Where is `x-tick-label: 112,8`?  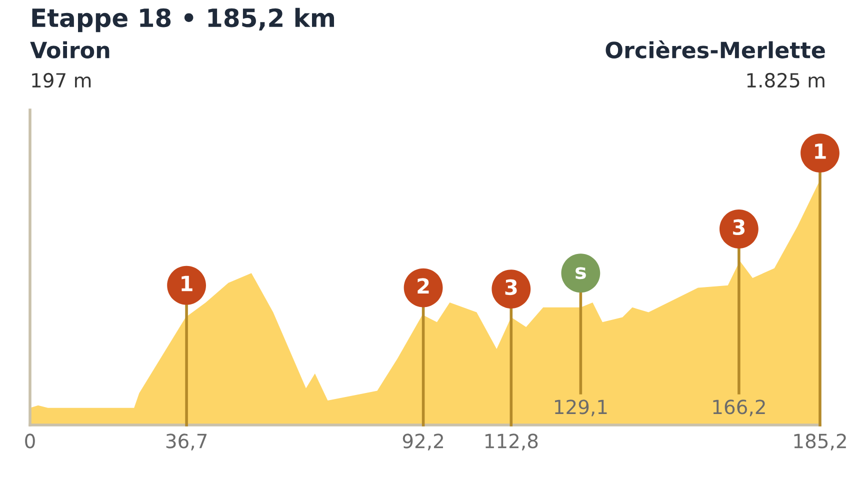 x-tick-label: 112,8 is located at coordinates (511, 442).